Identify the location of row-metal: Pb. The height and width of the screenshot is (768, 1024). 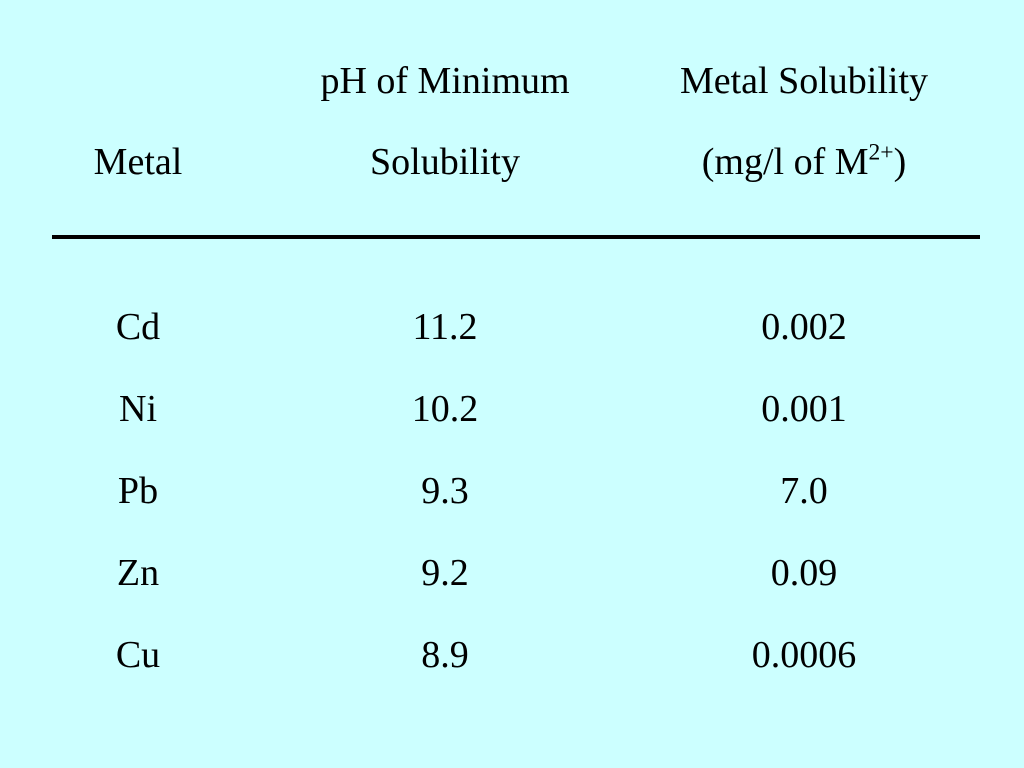
(138, 491).